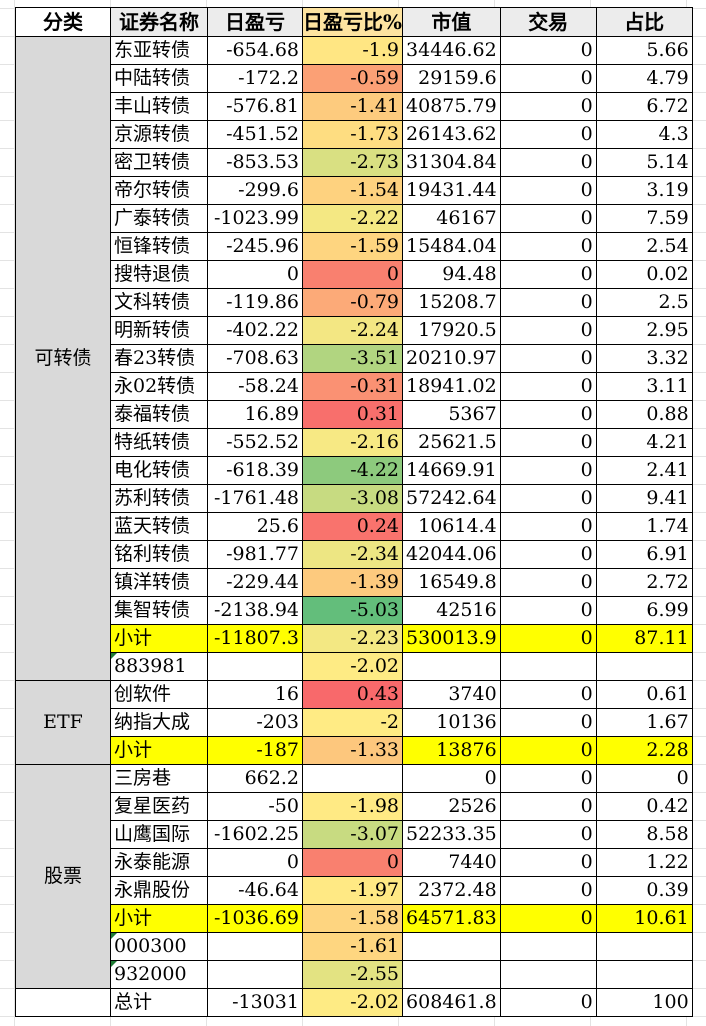 The width and height of the screenshot is (706, 1026). Describe the element at coordinates (451, 22) in the screenshot. I see `header-value: 市值` at that location.